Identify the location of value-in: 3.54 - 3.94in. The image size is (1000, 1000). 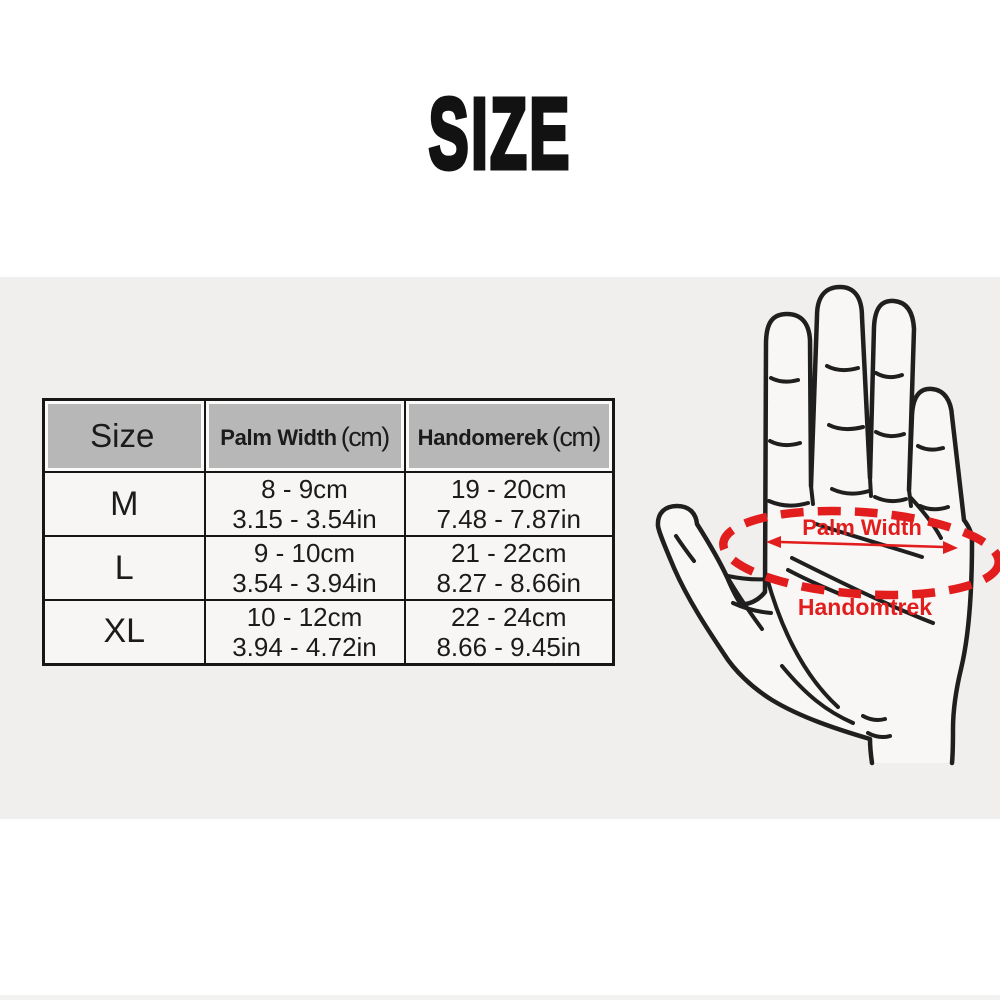
(304, 583).